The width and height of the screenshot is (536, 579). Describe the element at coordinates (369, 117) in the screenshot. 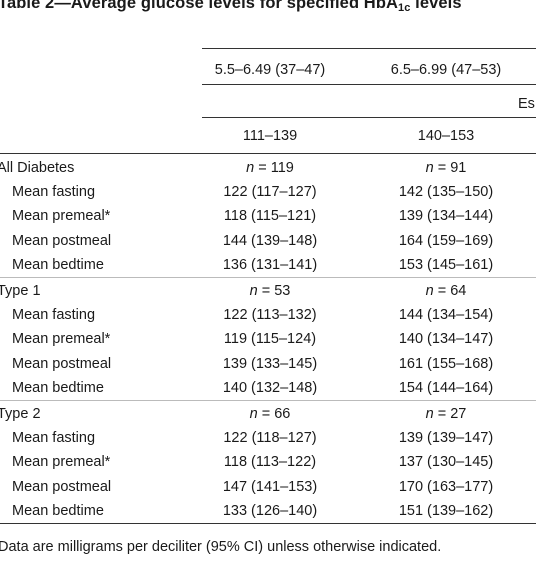

I see `header-rule-lower` at that location.